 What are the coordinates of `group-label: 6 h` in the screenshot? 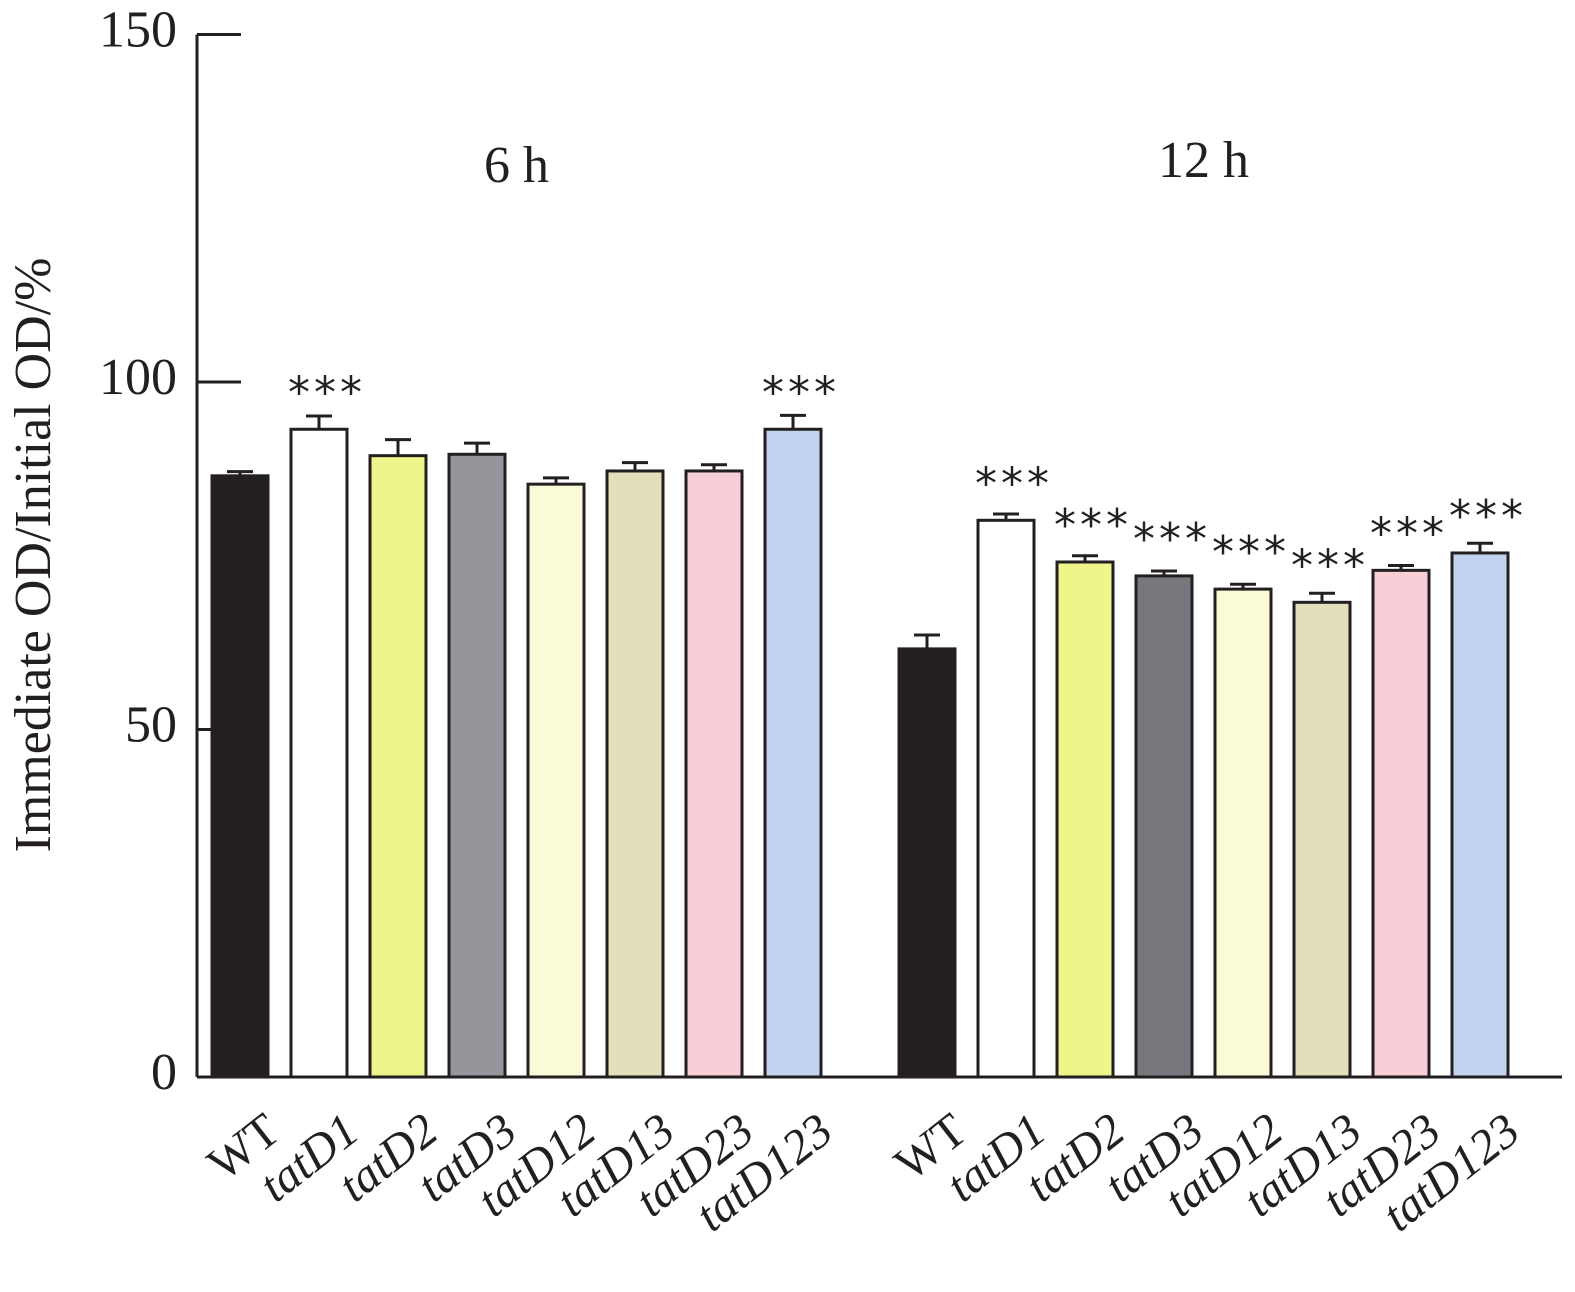 It's located at (516, 165).